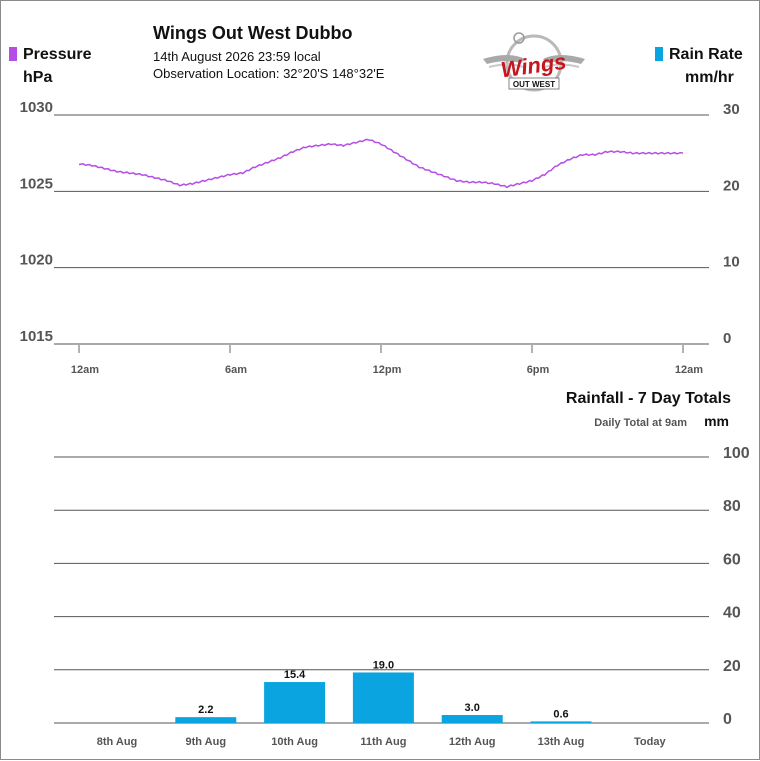  What do you see at coordinates (706, 54) in the screenshot?
I see `rain-rate-legend-label: Rain Rate` at bounding box center [706, 54].